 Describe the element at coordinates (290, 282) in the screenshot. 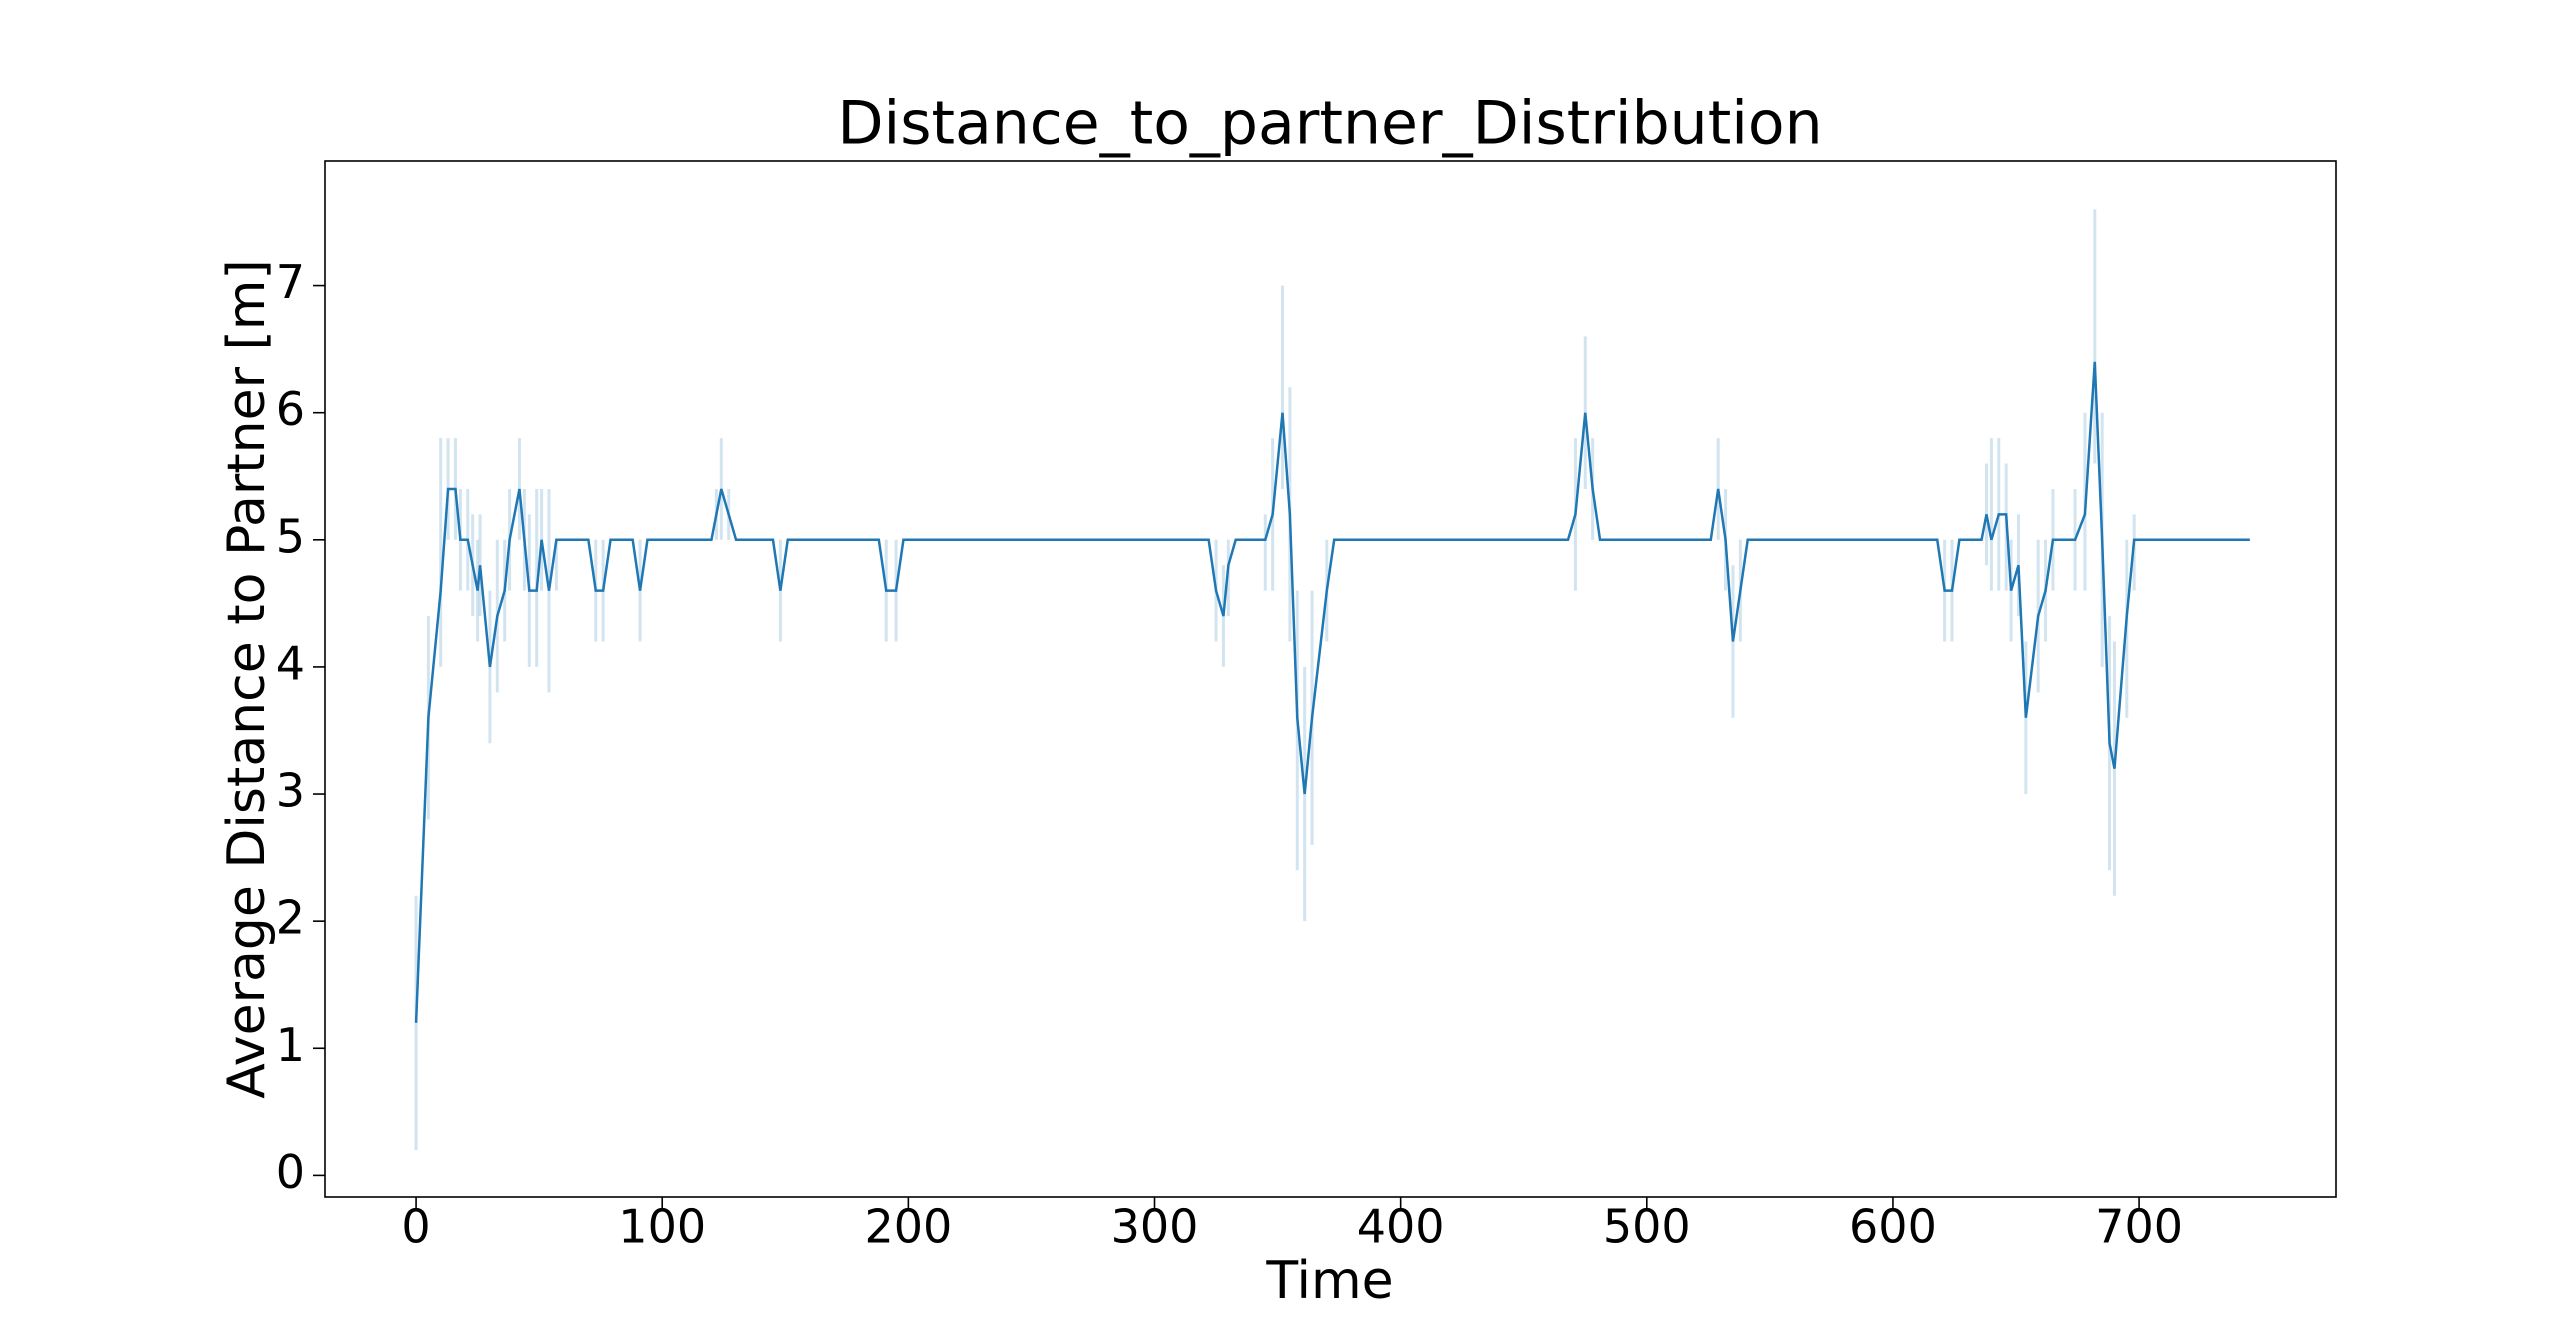

I see `y-tick-label: 7` at that location.